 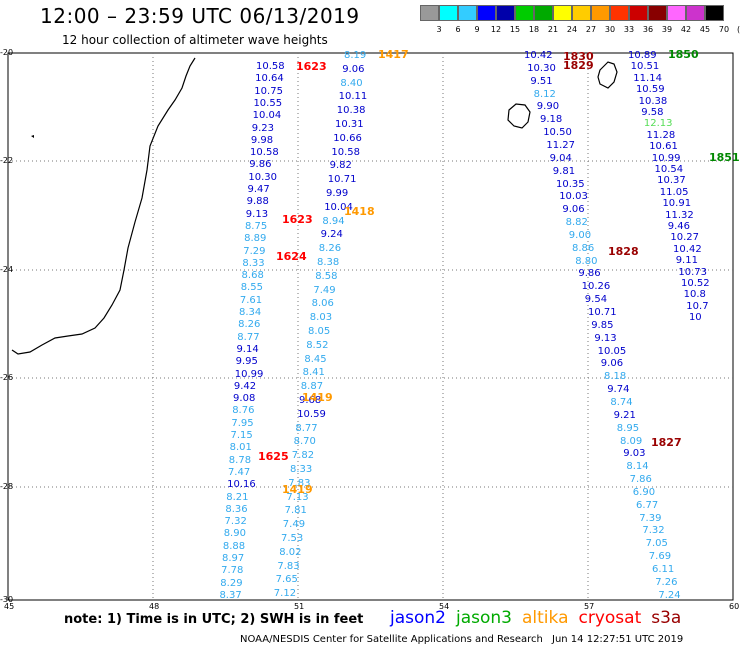 I want to click on wave-height-label: 11.32, so click(x=679, y=215).